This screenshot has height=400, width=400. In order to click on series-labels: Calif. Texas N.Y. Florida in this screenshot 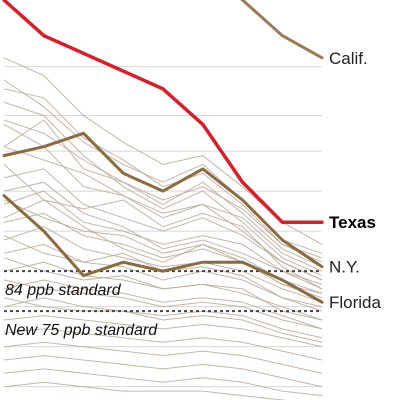, I will do `click(355, 180)`.